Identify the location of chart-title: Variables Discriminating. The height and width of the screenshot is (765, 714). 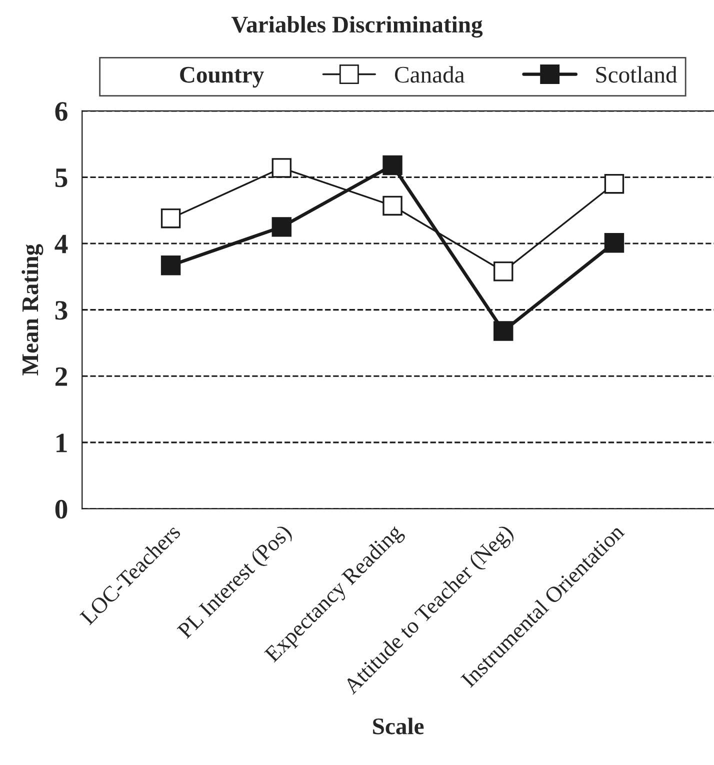
(357, 27).